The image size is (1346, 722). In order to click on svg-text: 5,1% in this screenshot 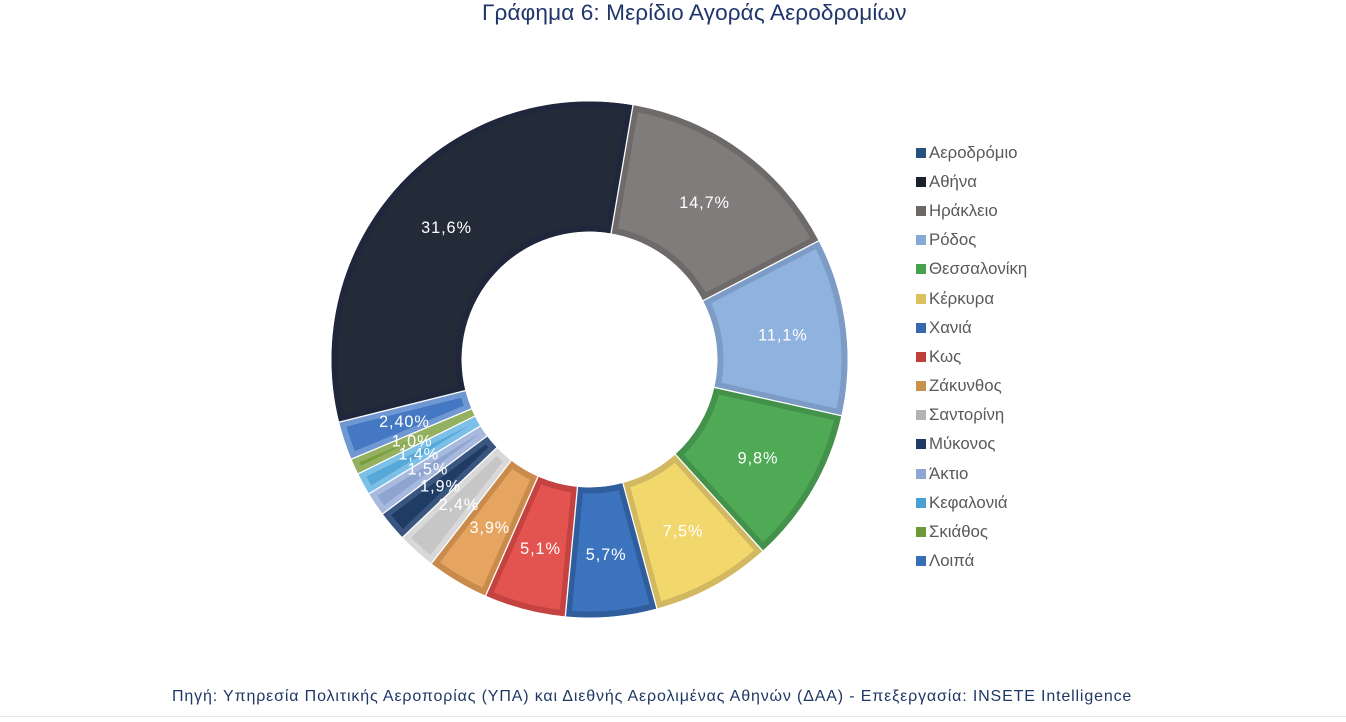, I will do `click(540, 549)`.